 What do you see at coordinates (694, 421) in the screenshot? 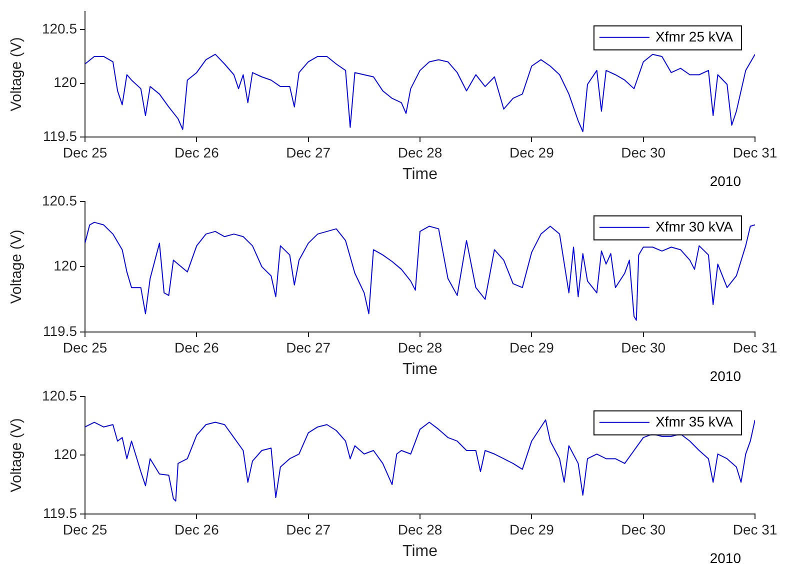
I see `legend-label: Xfmr 35 kVA` at bounding box center [694, 421].